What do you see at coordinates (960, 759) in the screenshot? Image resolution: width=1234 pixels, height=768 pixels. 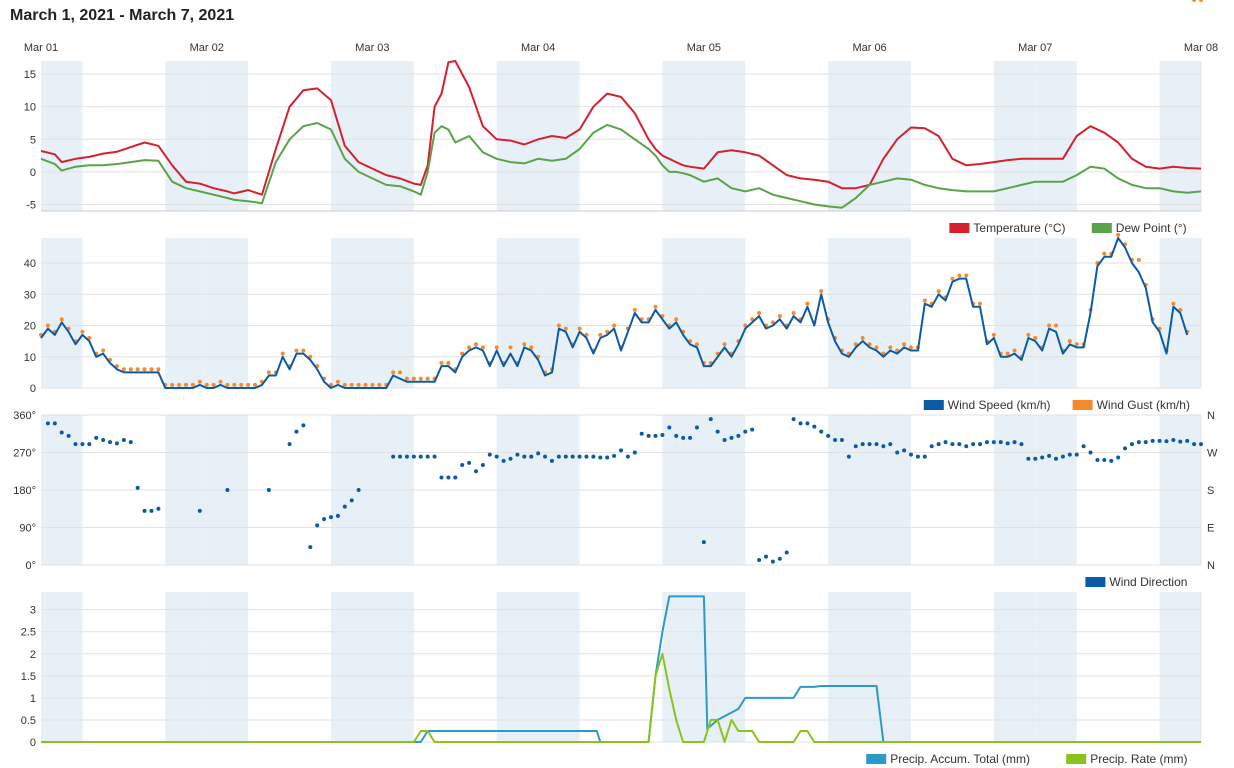 I see `legend-label: Precip. Accum. Total (mm)` at bounding box center [960, 759].